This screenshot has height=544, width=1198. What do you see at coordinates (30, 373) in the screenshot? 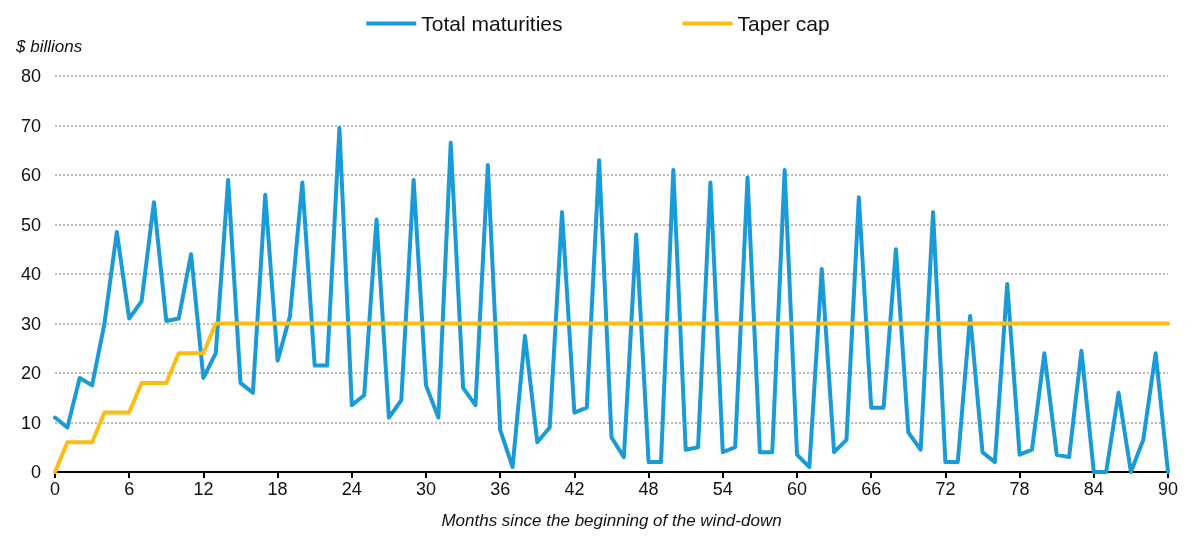
I see `y-tick-label: 20` at bounding box center [30, 373].